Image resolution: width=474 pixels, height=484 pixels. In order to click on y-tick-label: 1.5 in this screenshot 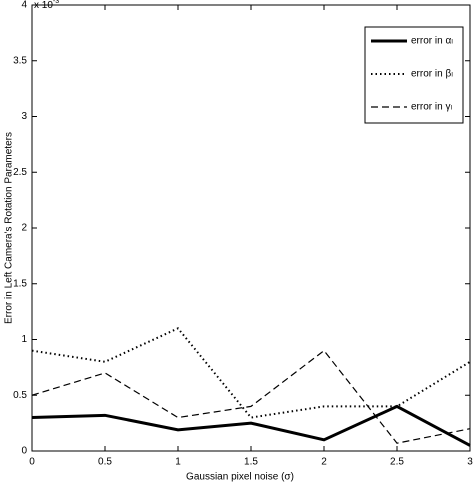, I will do `click(20, 283)`.